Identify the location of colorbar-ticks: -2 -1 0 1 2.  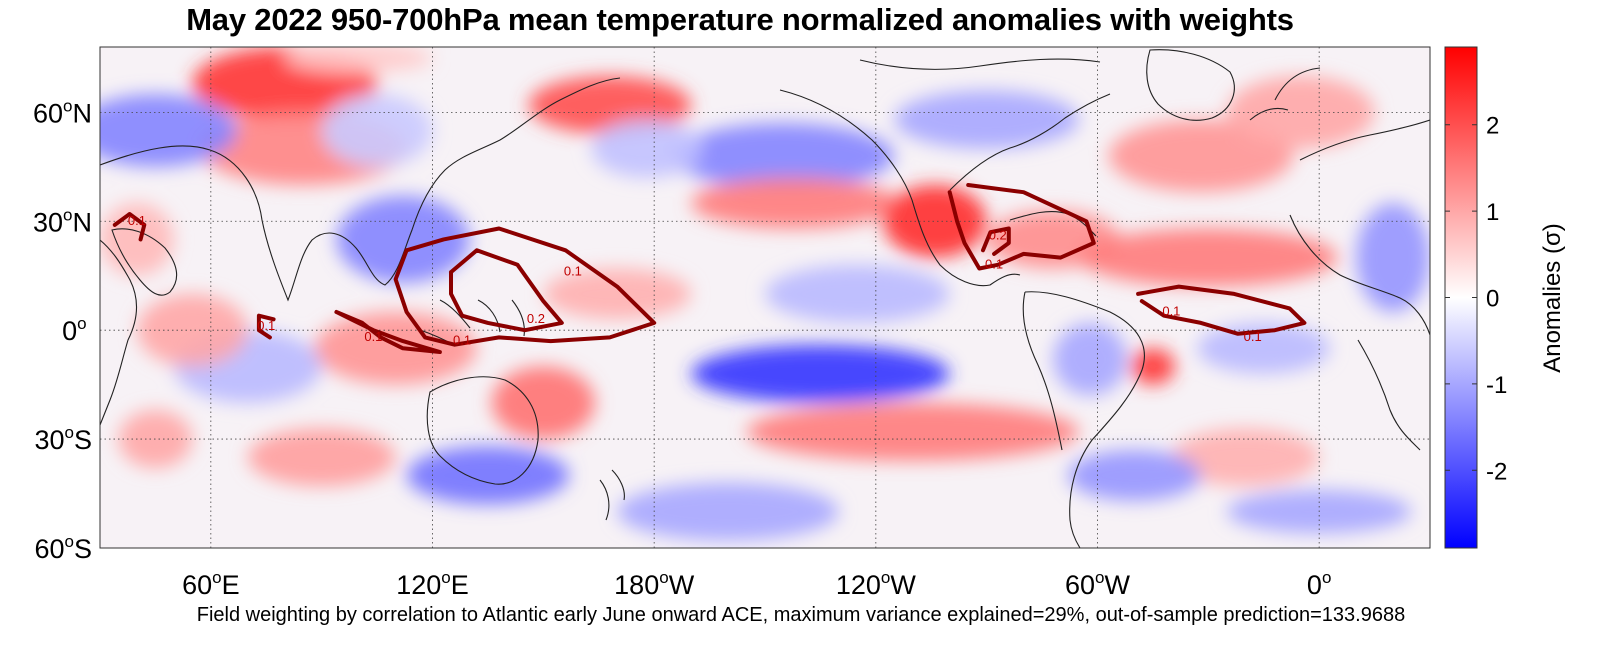
(1476, 299).